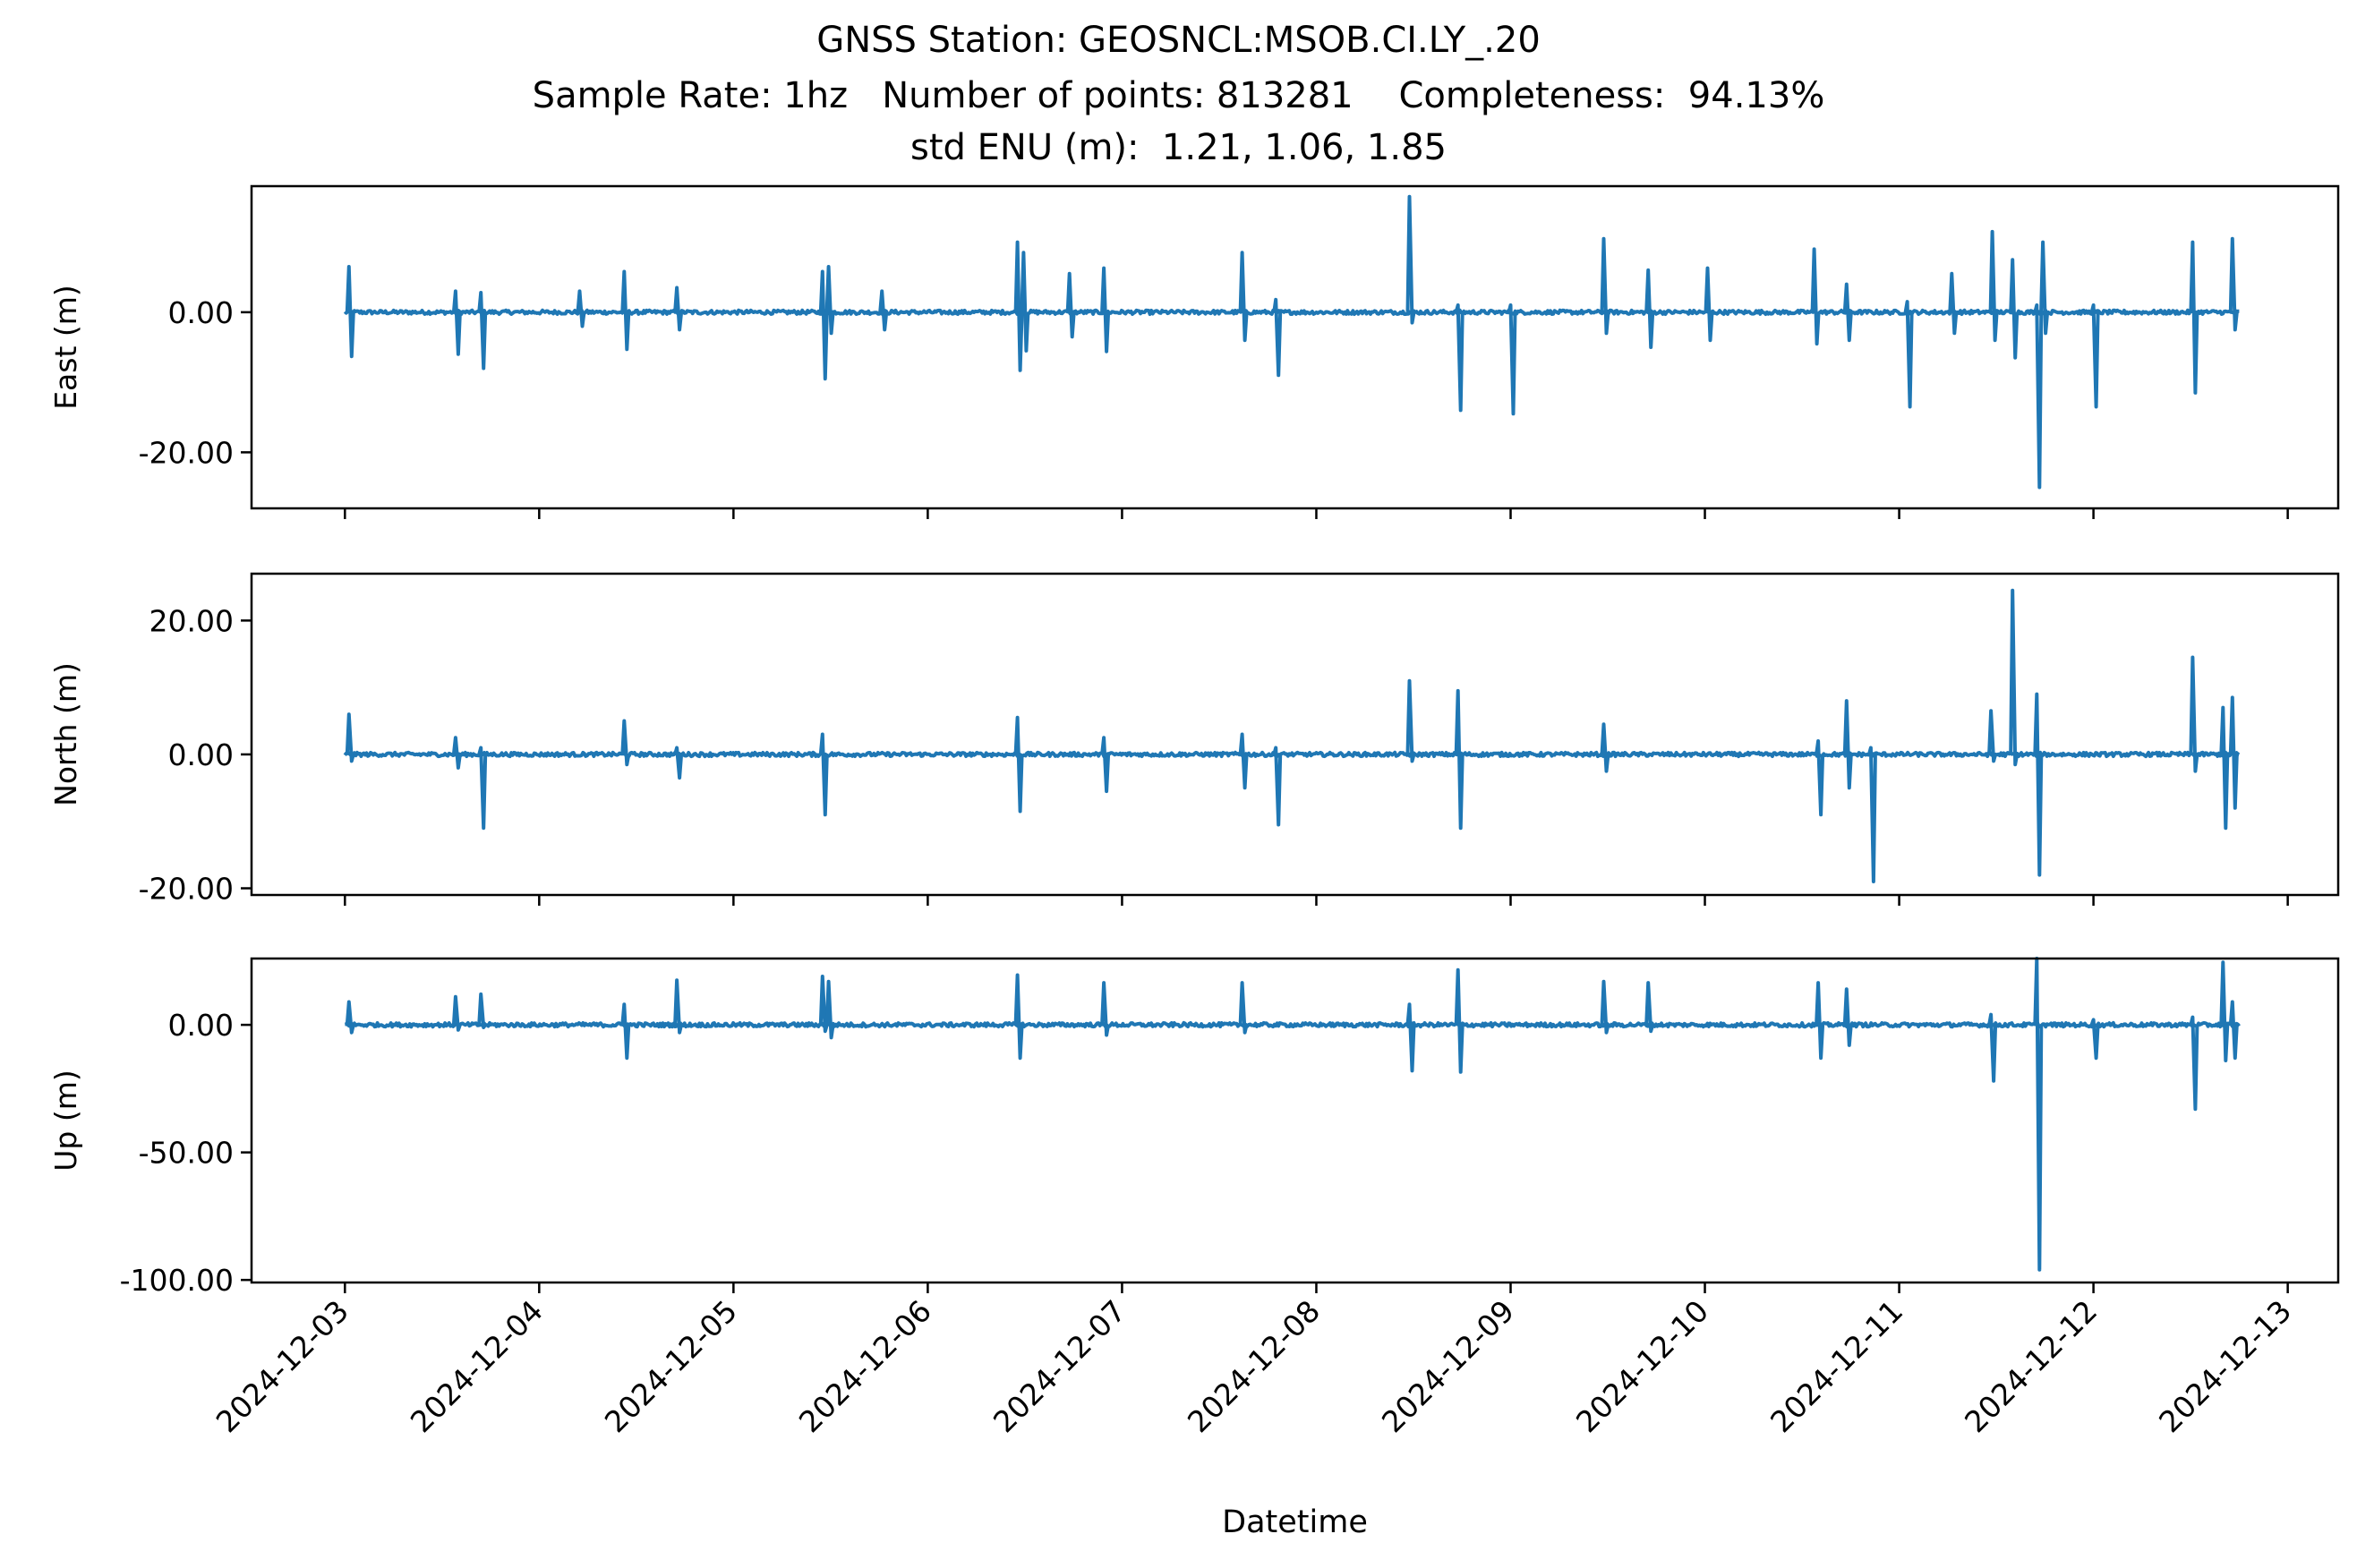 The image size is (2357, 1568). Describe the element at coordinates (2031, 1366) in the screenshot. I see `x-tick-label: 2024-12-12` at that location.